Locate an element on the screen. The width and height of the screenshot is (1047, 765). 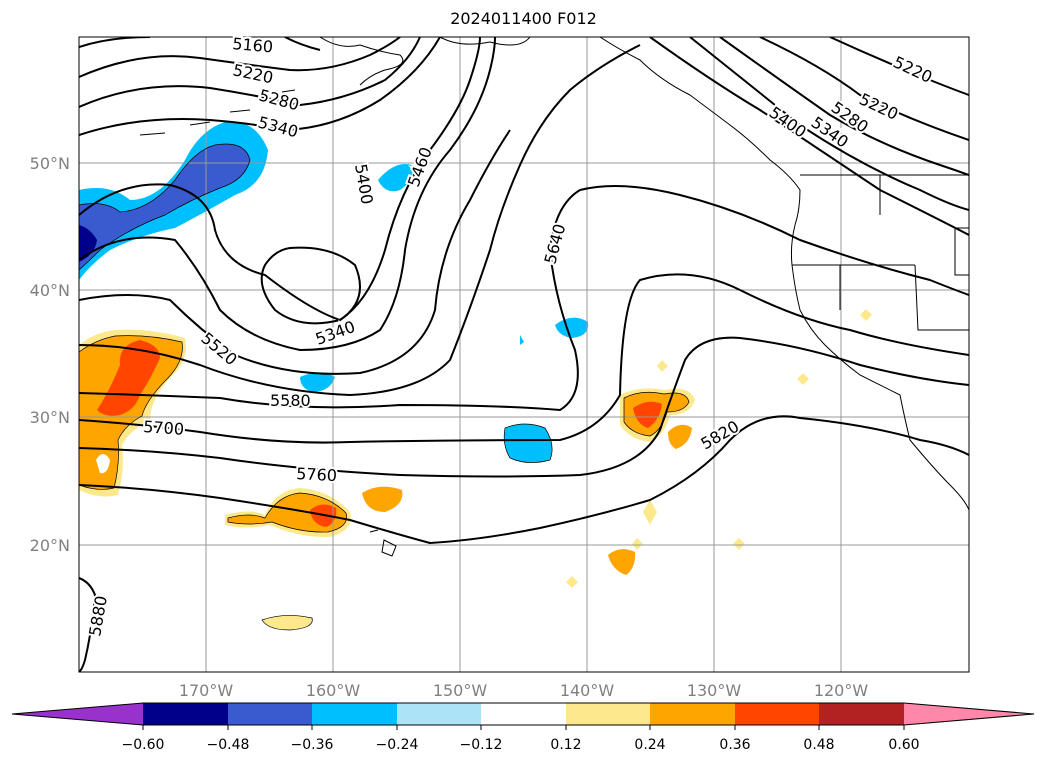
lat-label: 30°N is located at coordinates (50, 417).